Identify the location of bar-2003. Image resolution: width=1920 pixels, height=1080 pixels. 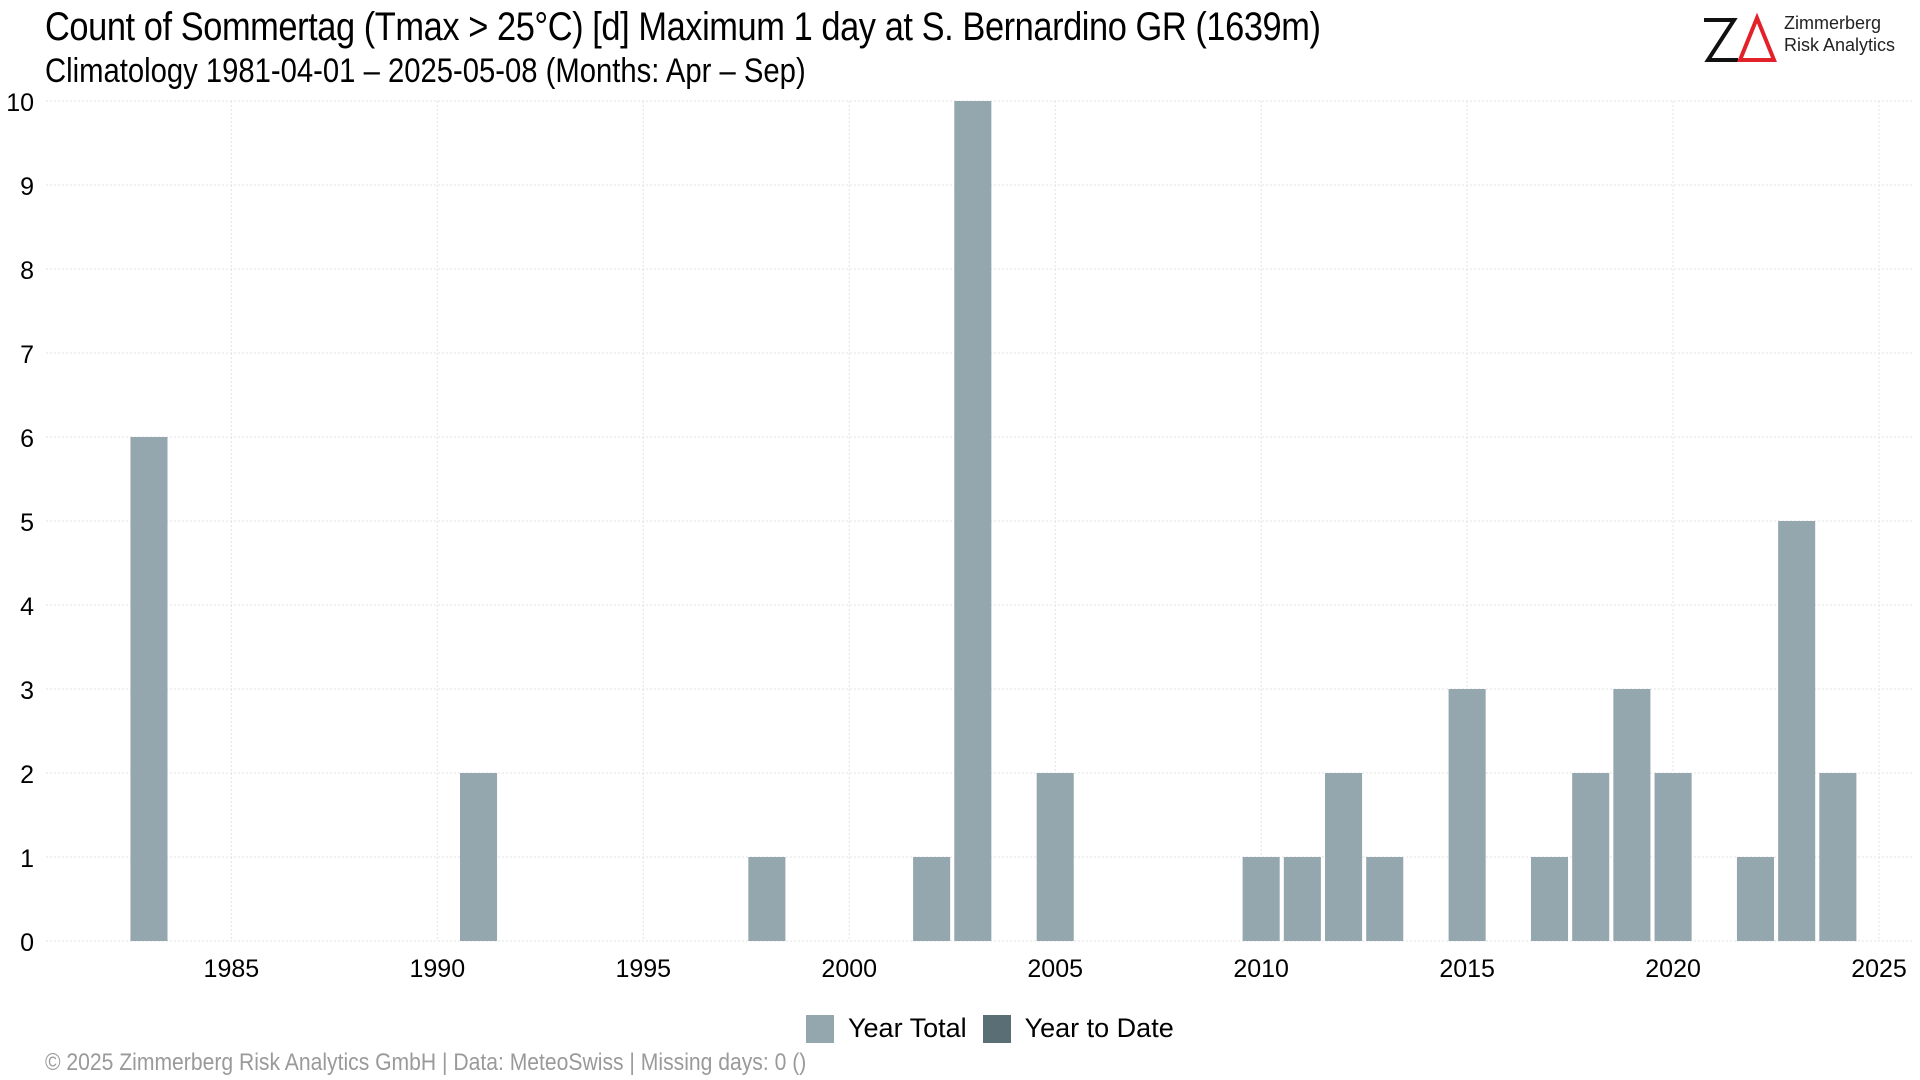
(973, 521).